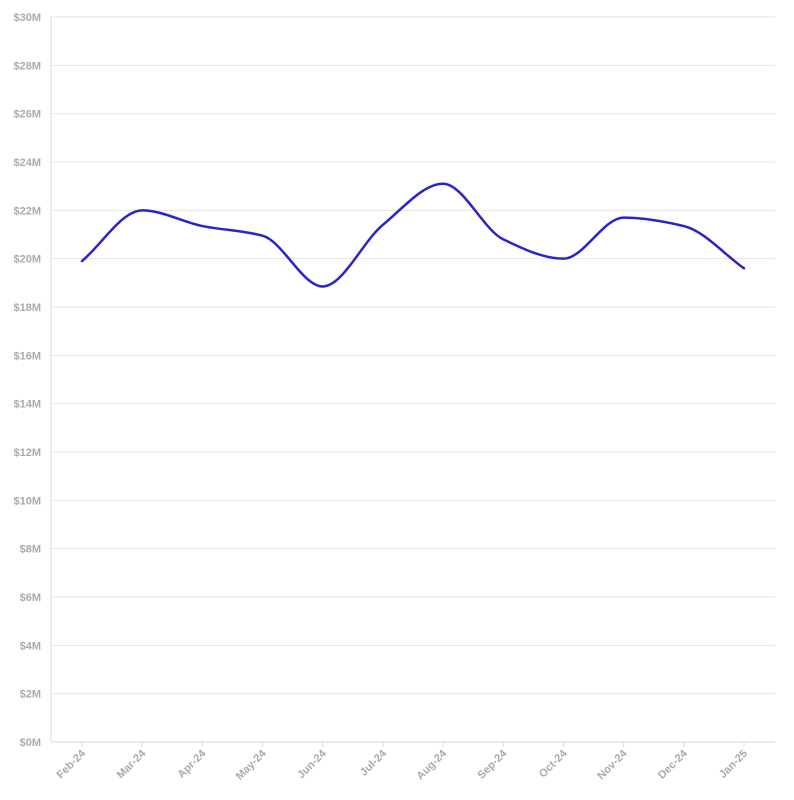 The image size is (794, 800). What do you see at coordinates (27, 66) in the screenshot?
I see `y-tick-label: $28M` at bounding box center [27, 66].